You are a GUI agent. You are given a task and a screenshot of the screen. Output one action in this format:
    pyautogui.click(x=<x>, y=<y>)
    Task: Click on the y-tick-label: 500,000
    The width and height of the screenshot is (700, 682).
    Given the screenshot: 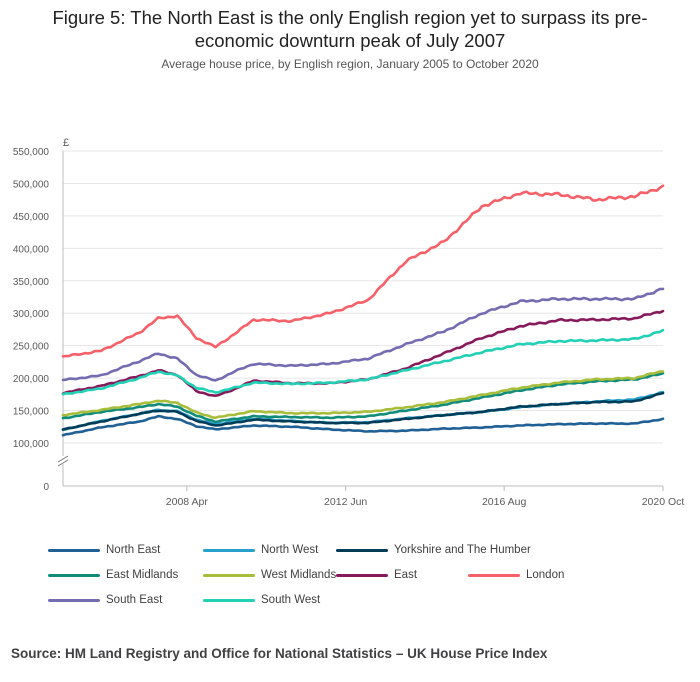 What is the action you would take?
    pyautogui.click(x=31, y=184)
    